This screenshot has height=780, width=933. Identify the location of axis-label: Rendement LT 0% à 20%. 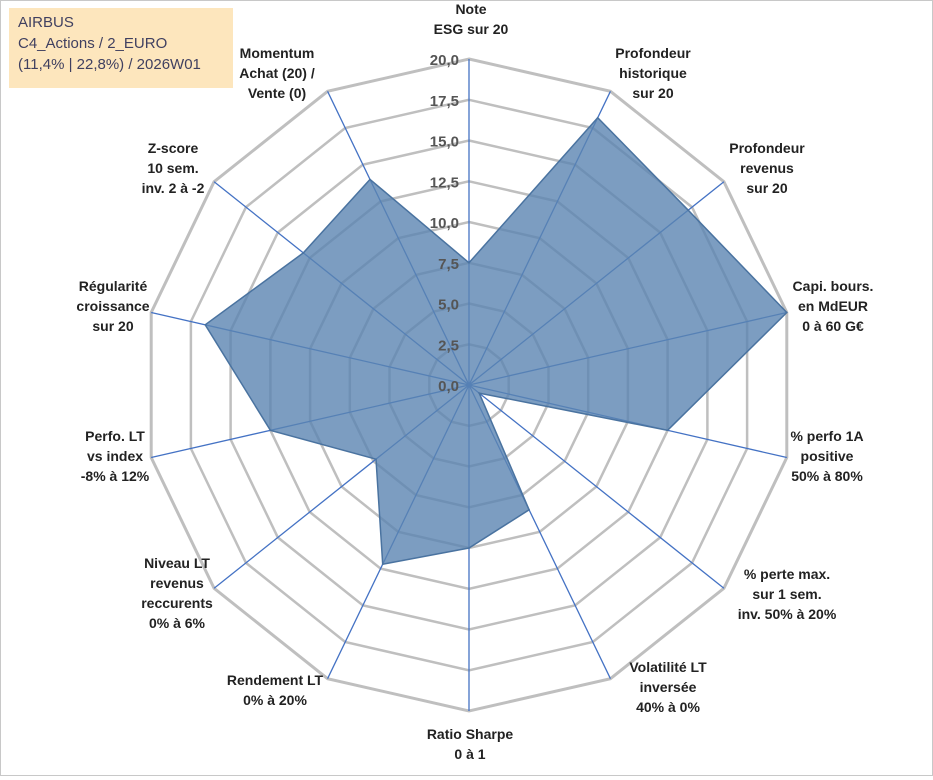
(275, 690).